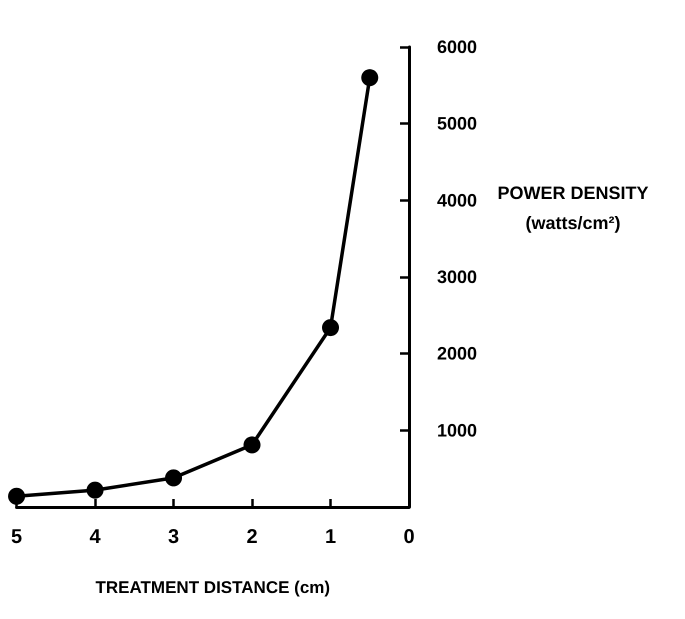  I want to click on x-tick-label: 4, so click(95, 537).